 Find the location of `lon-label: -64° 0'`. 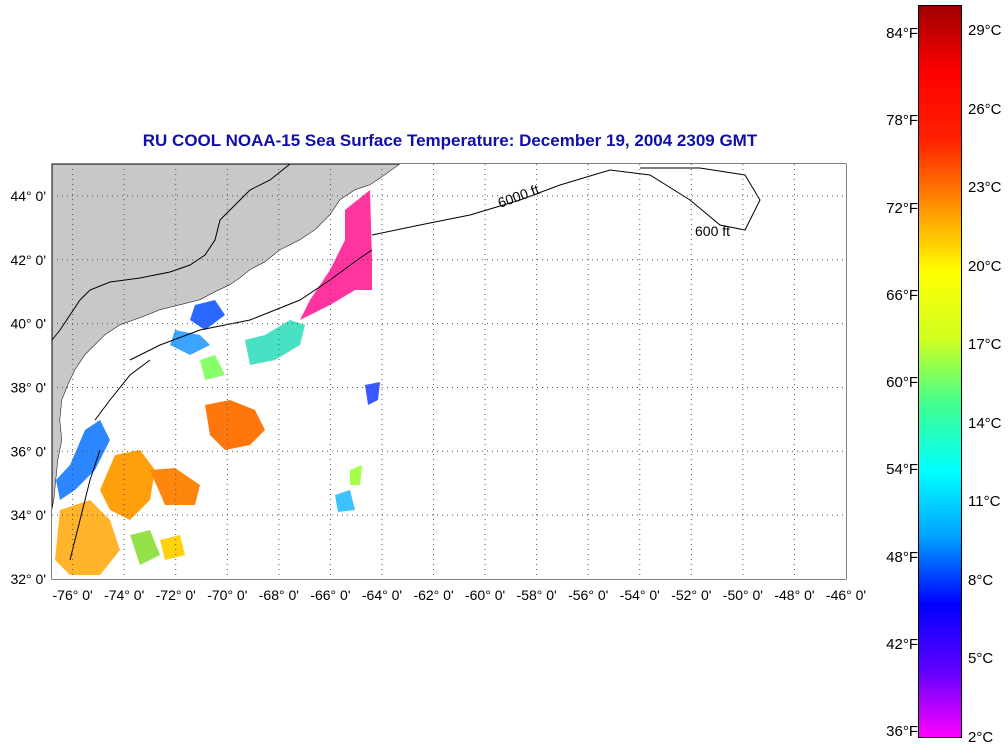

lon-label: -64° 0' is located at coordinates (382, 595).